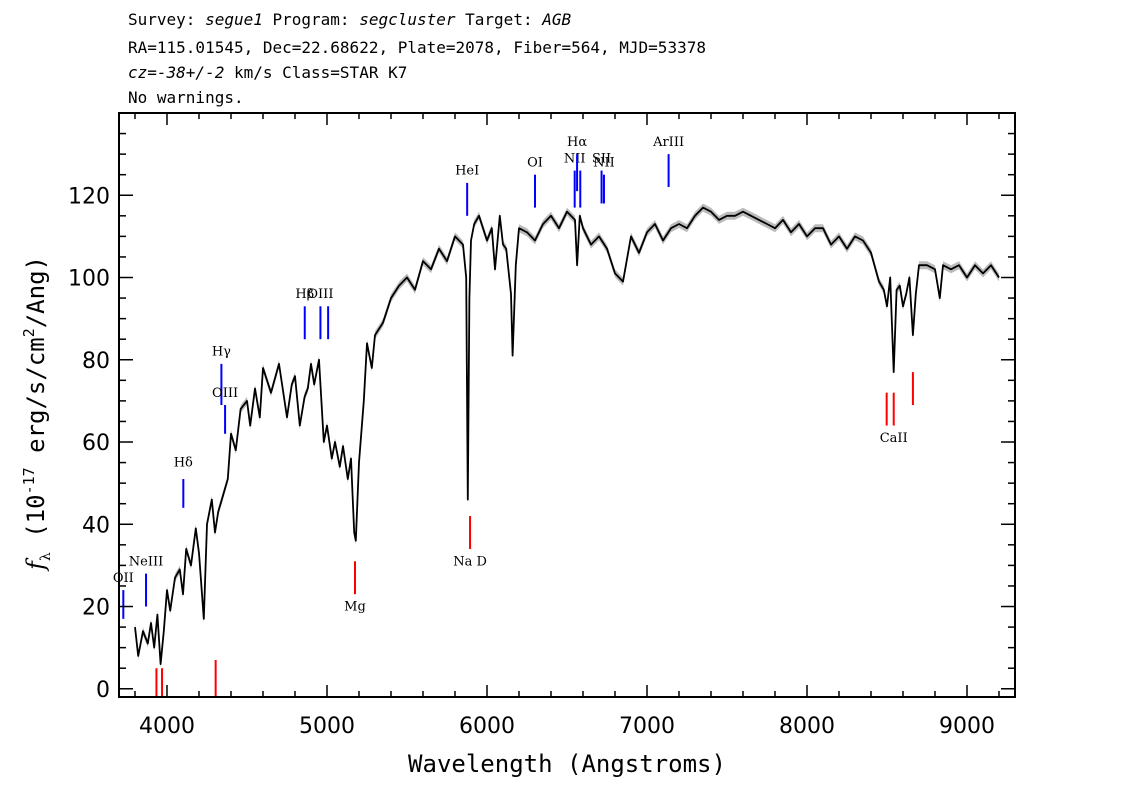 Image resolution: width=1134 pixels, height=810 pixels. What do you see at coordinates (46, 556) in the screenshot?
I see `y-label-lambda: λ` at bounding box center [46, 556].